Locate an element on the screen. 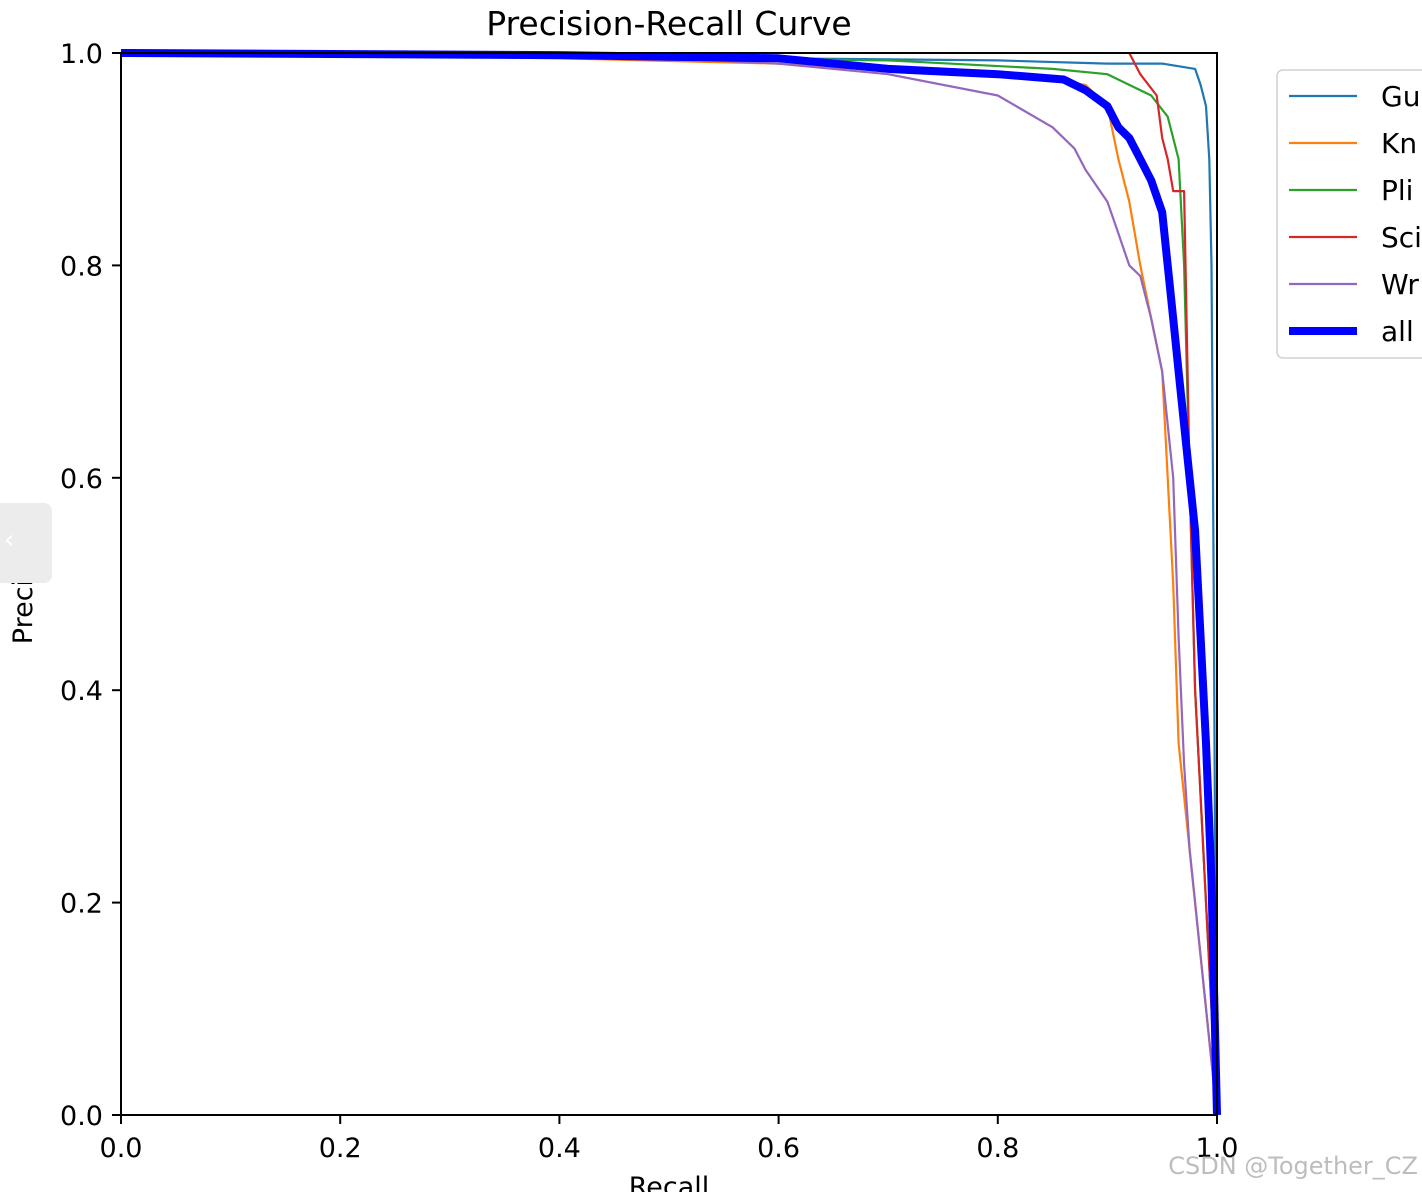 The image size is (1422, 1192). y-tick-label: 0.0 is located at coordinates (81, 1116).